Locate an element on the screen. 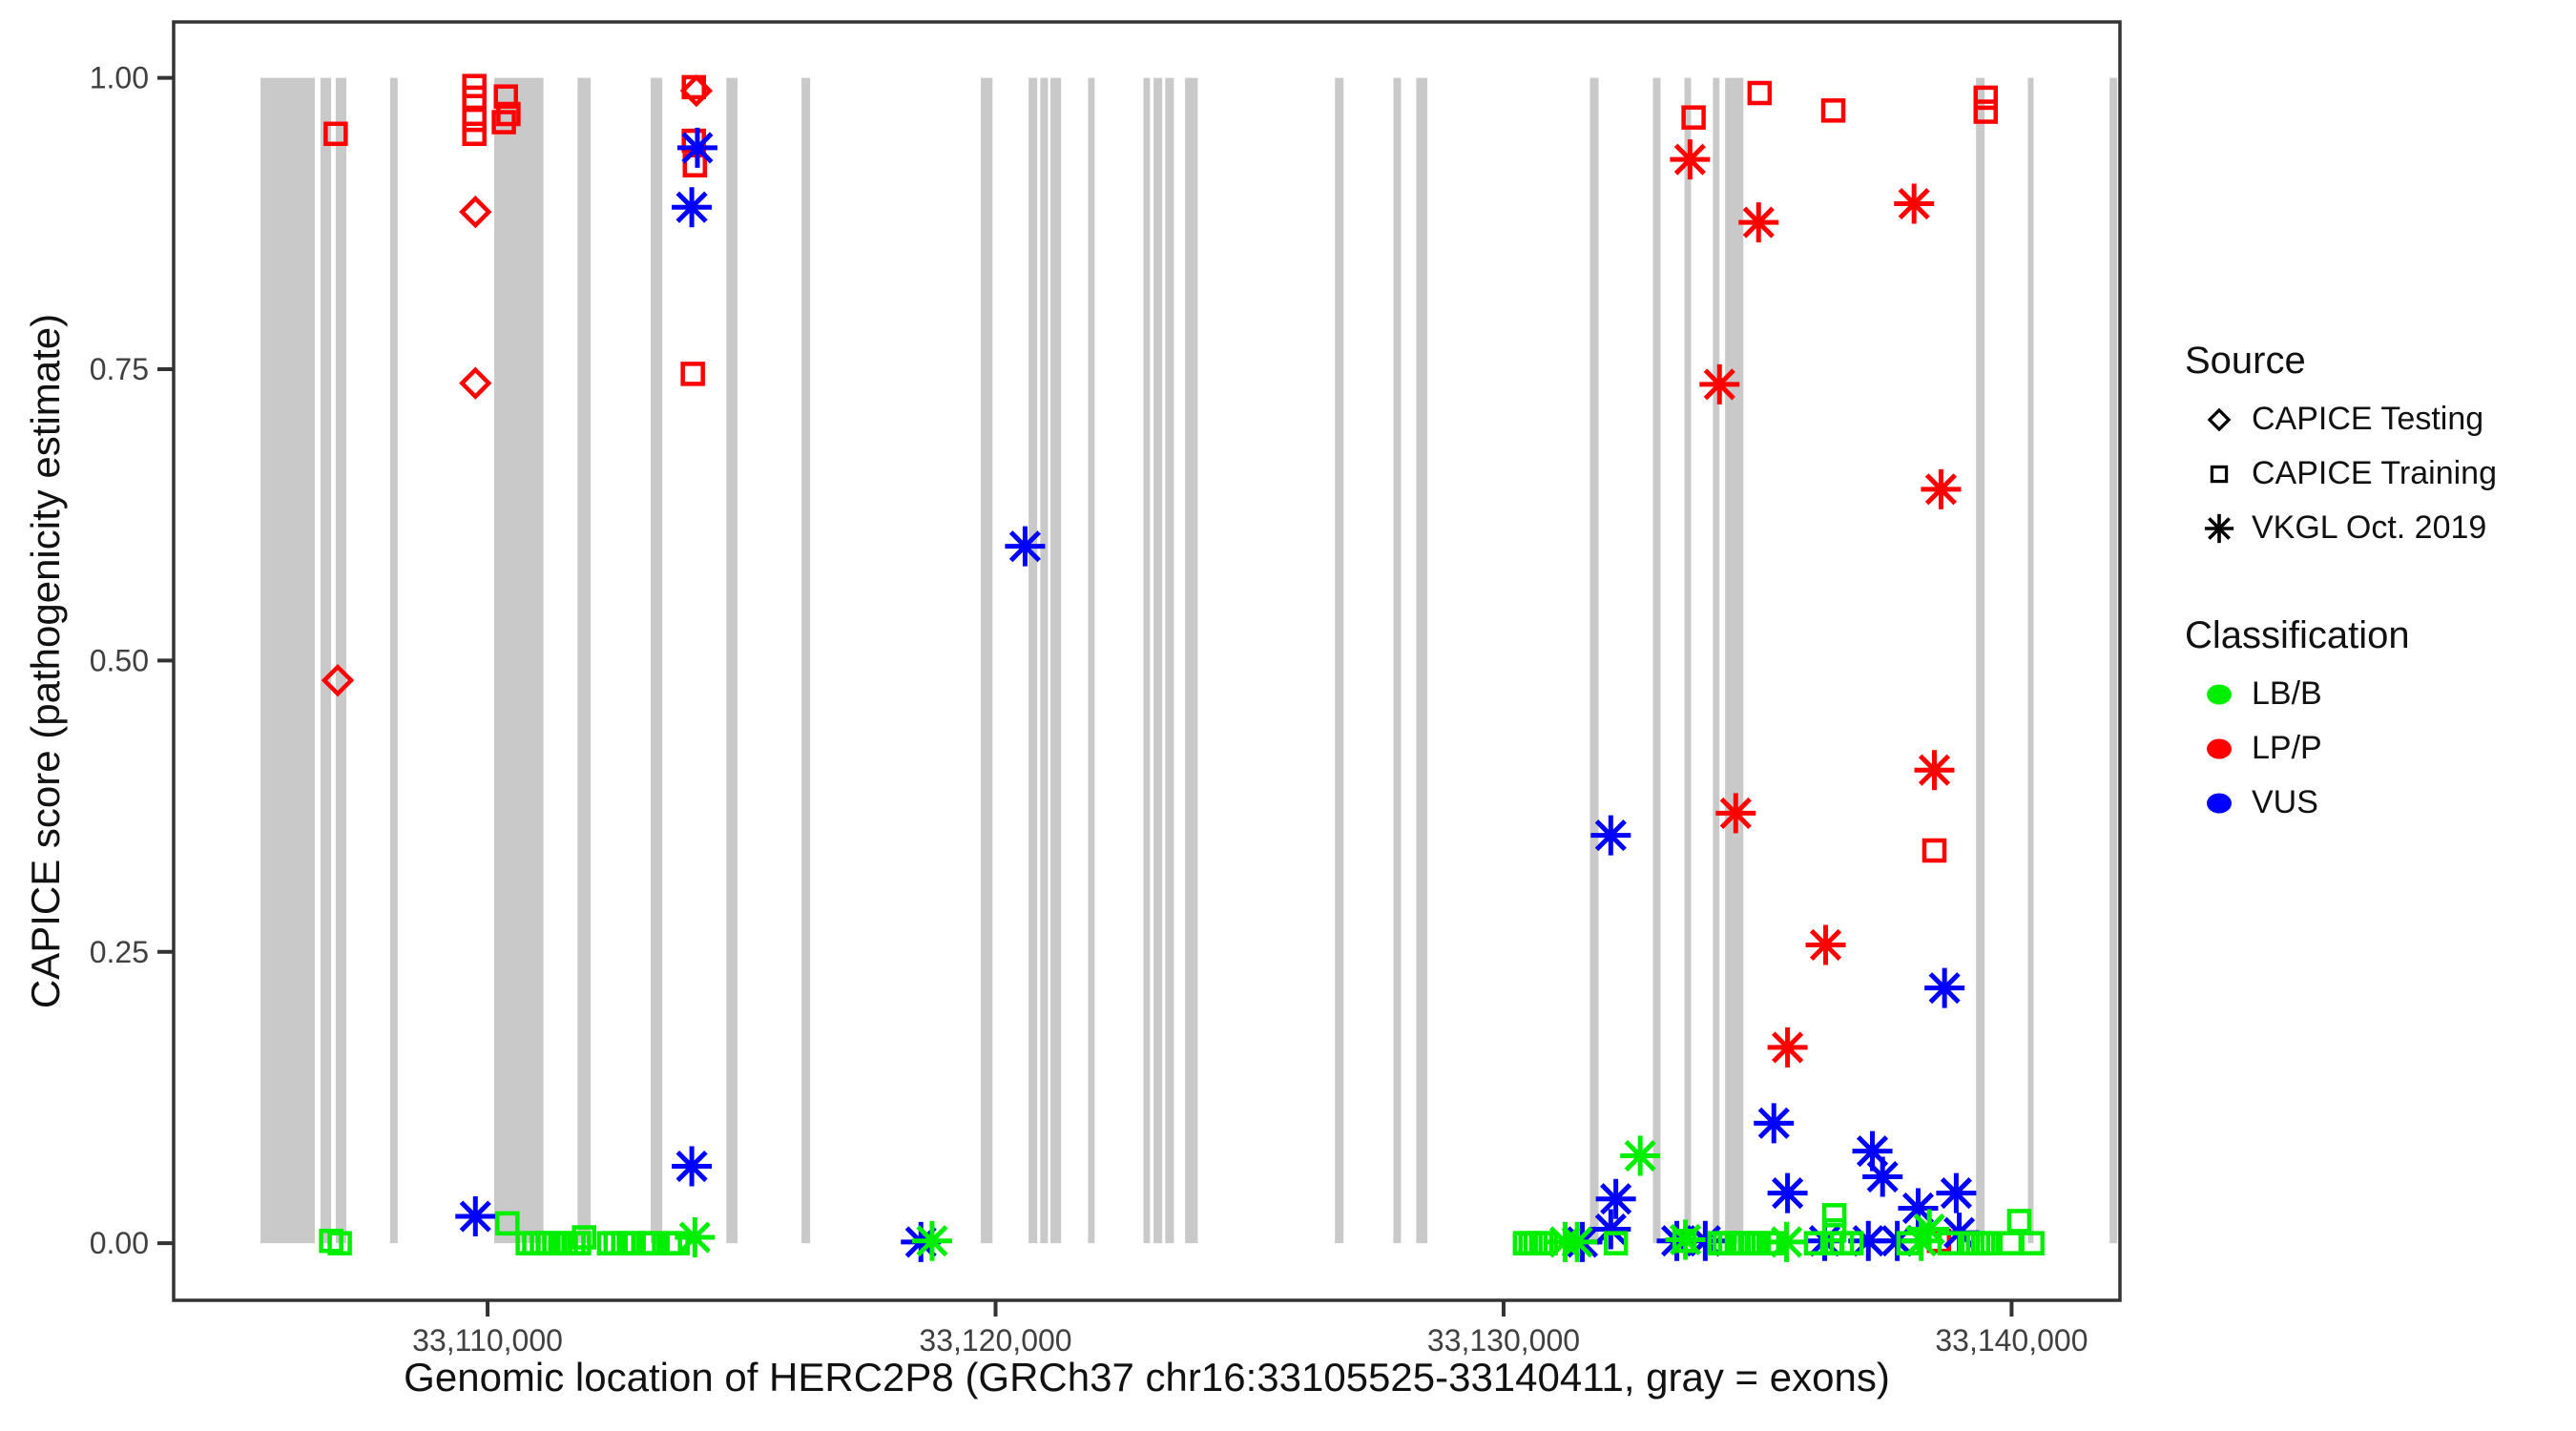  x-tick-label: 33,140,000 is located at coordinates (2011, 1340).